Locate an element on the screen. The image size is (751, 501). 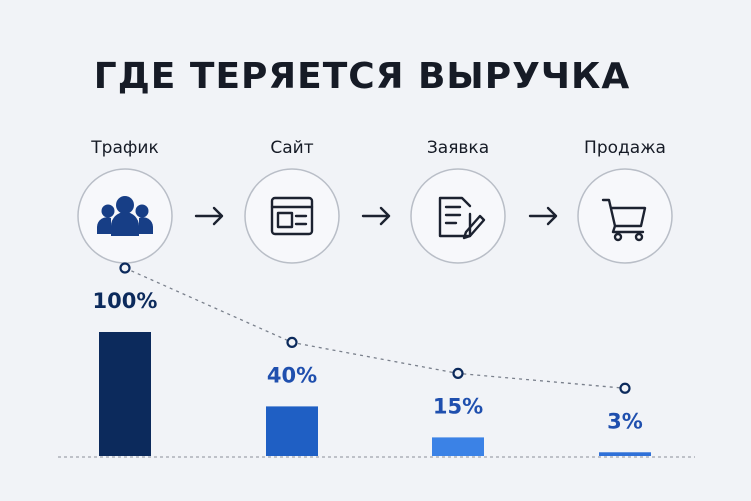
site-icon is located at coordinates (292, 216).